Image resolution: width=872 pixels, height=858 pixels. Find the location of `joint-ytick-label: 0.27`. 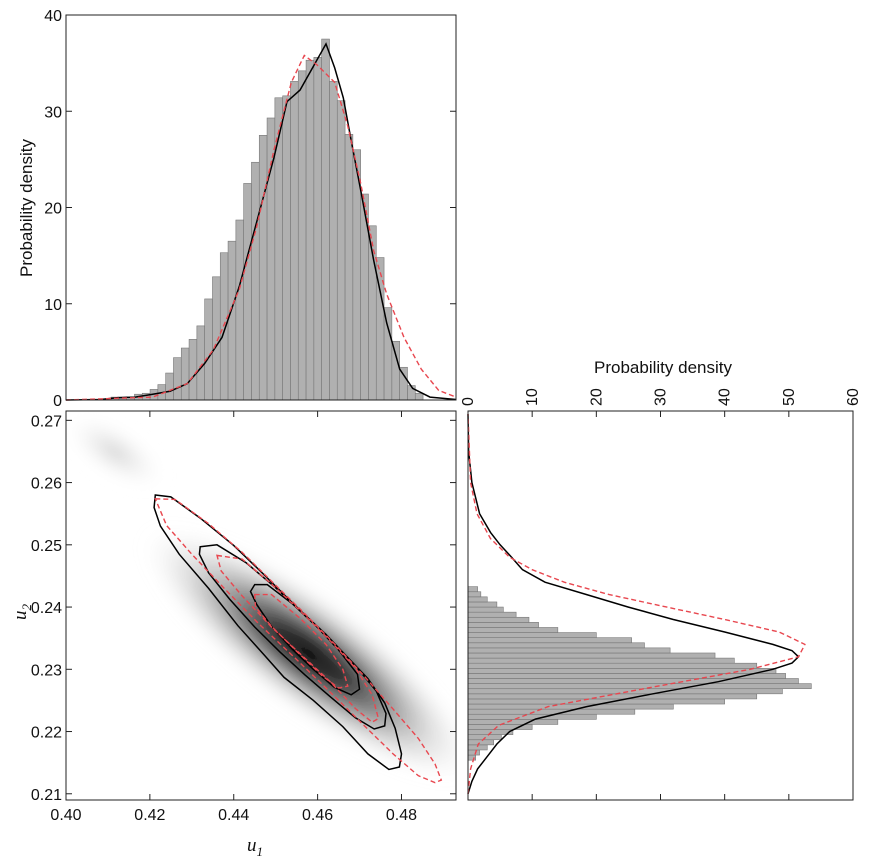

joint-ytick-label: 0.27 is located at coordinates (46, 421).